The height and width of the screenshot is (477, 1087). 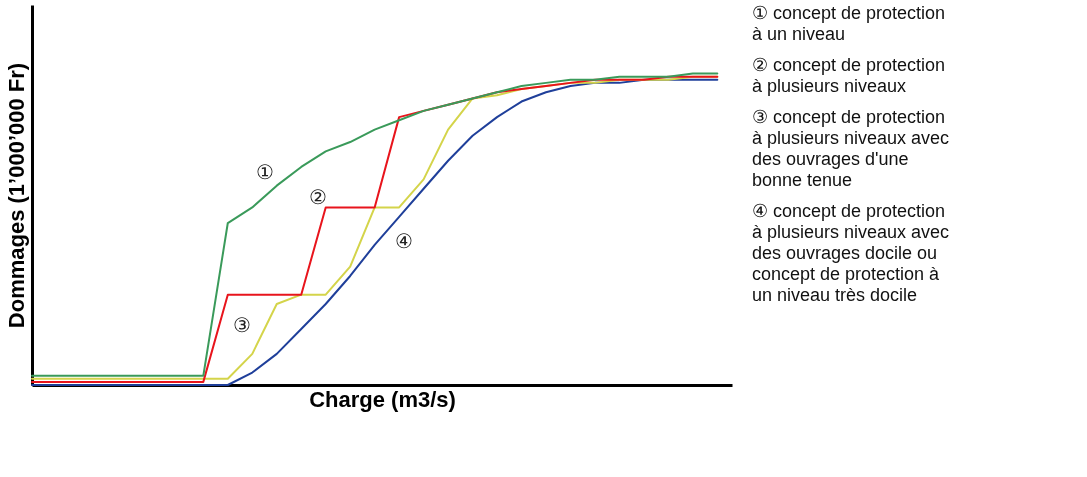 I want to click on series-label: ③, so click(x=242, y=324).